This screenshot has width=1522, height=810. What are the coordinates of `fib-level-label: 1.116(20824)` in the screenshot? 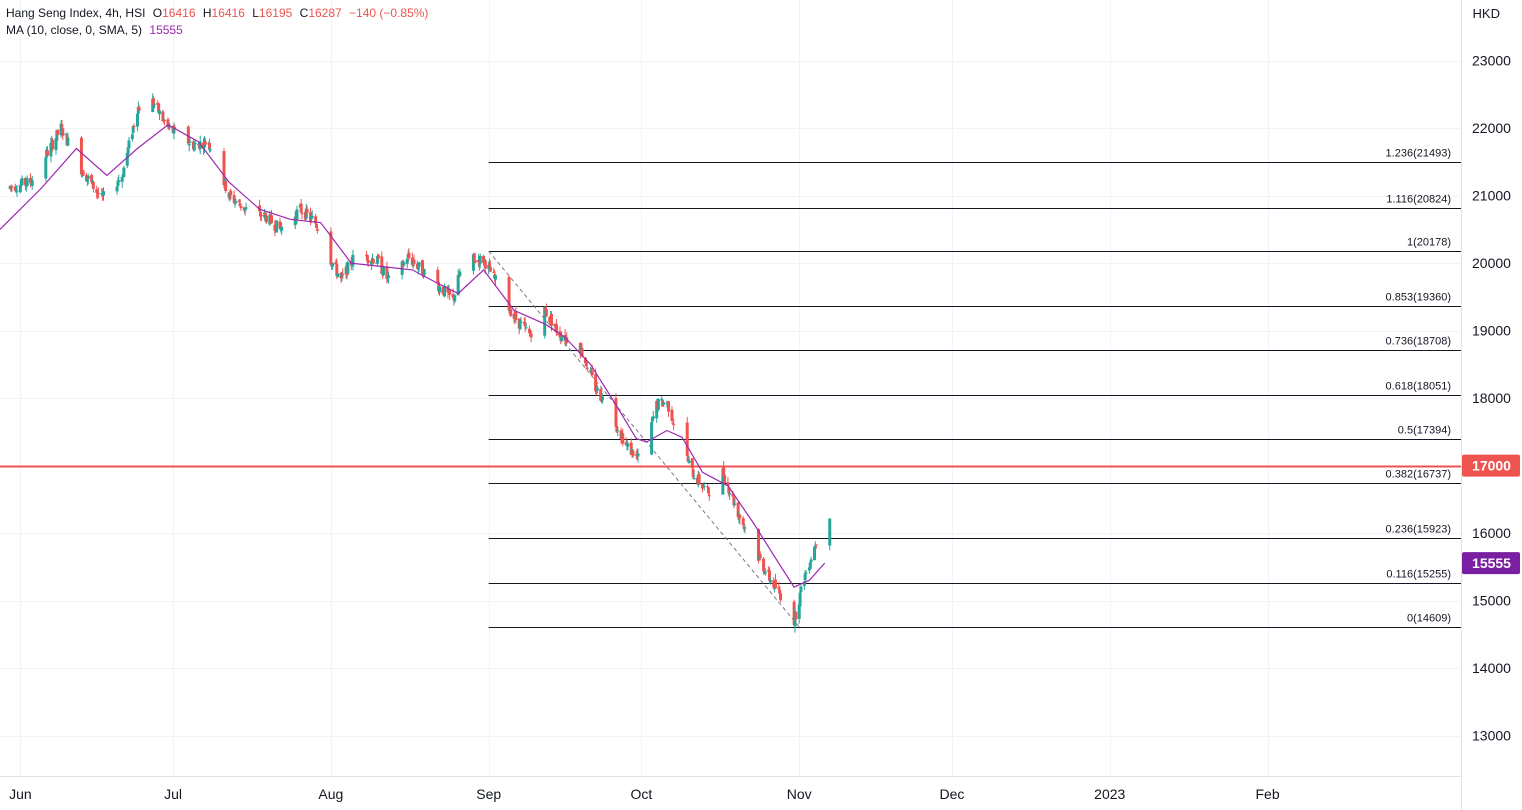 It's located at (1418, 200).